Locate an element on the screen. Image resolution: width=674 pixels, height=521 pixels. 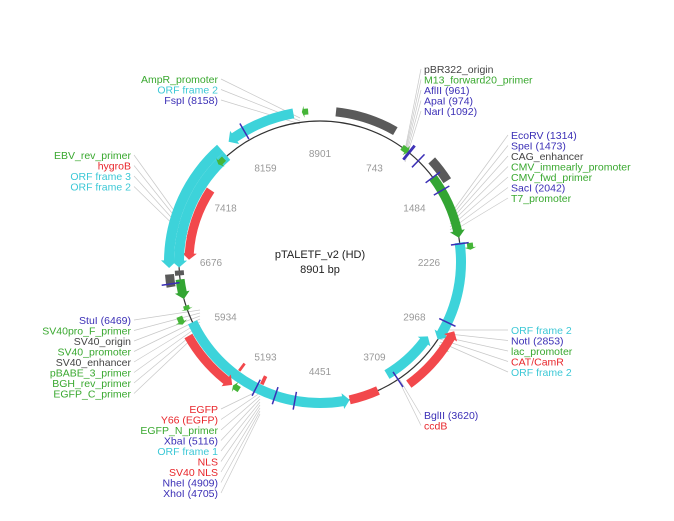
feature-orf-frame-2-top is located at coordinates (261, 126).